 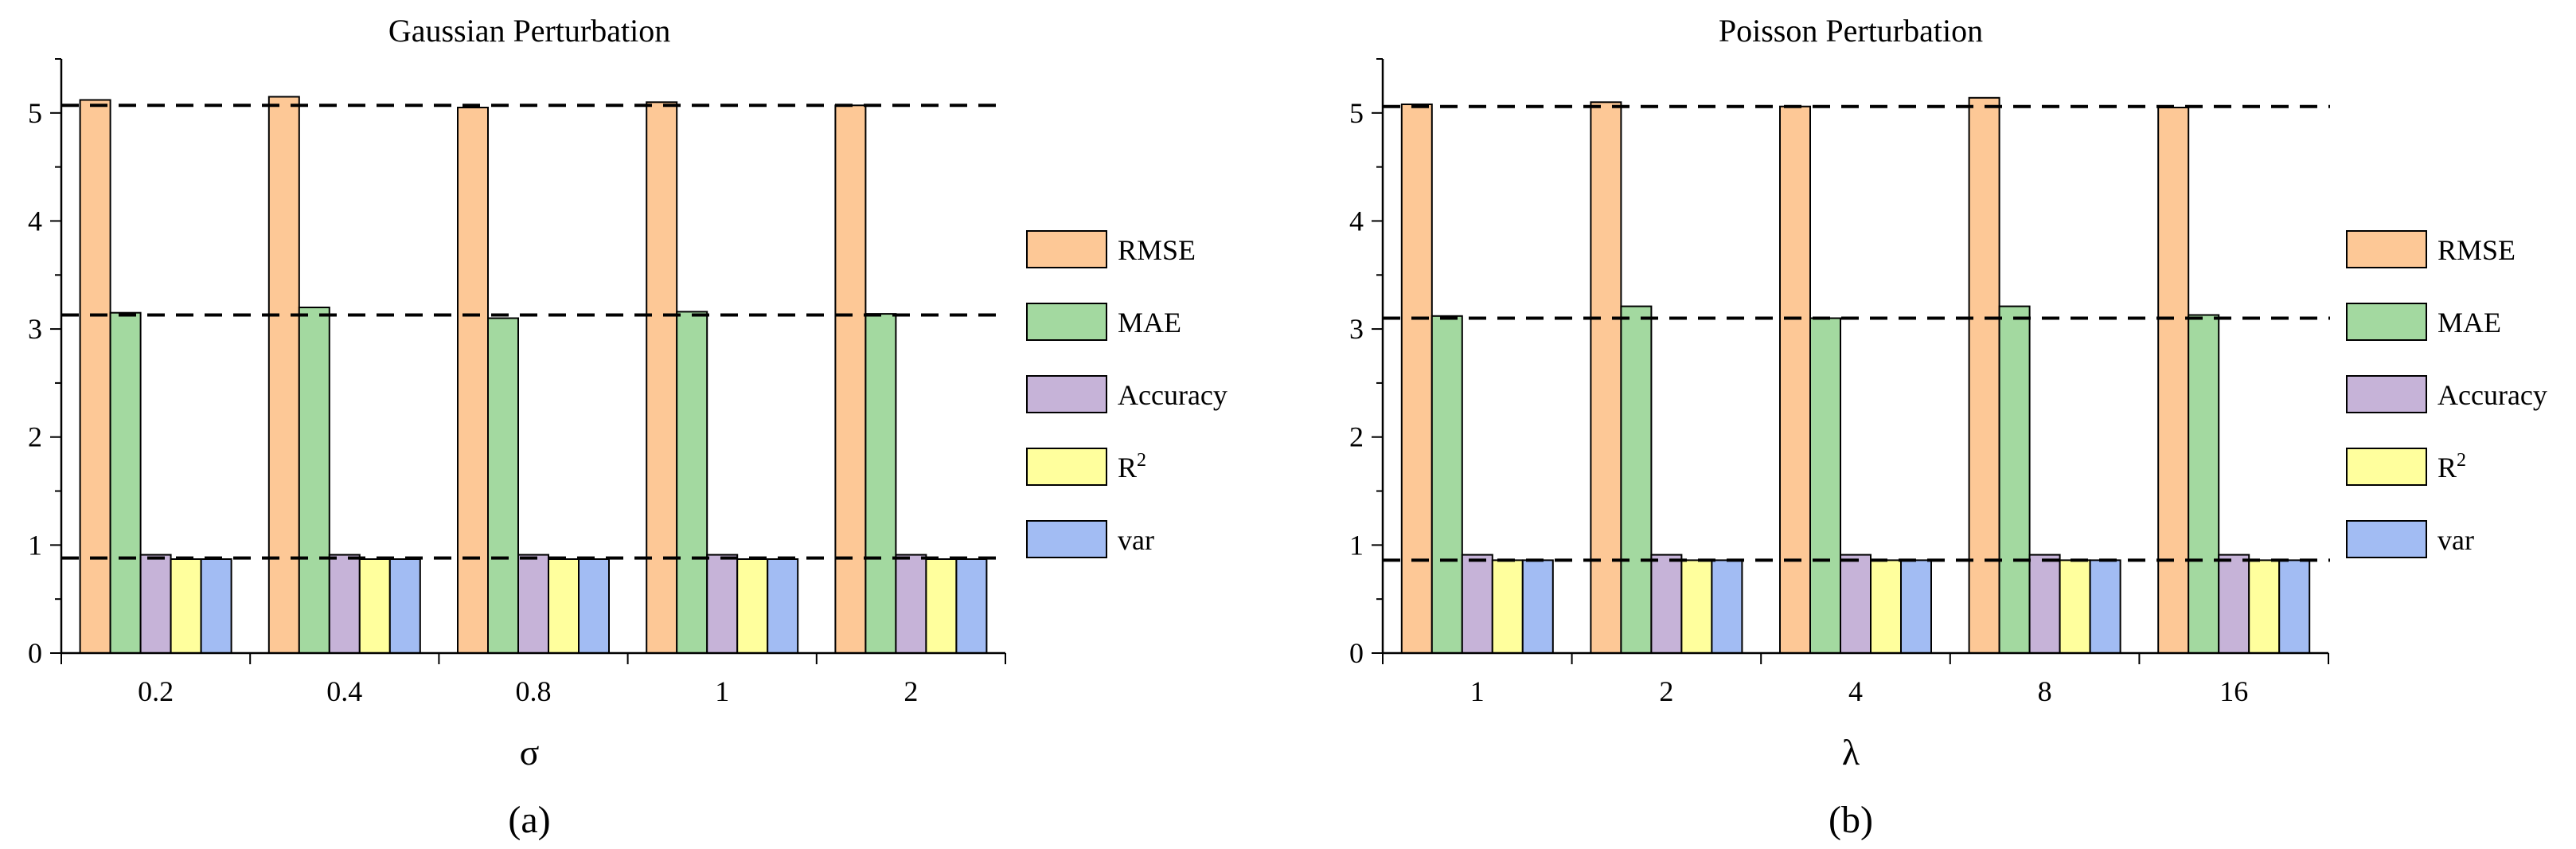 I want to click on legend-swatch-mae-b, so click(x=2386, y=322).